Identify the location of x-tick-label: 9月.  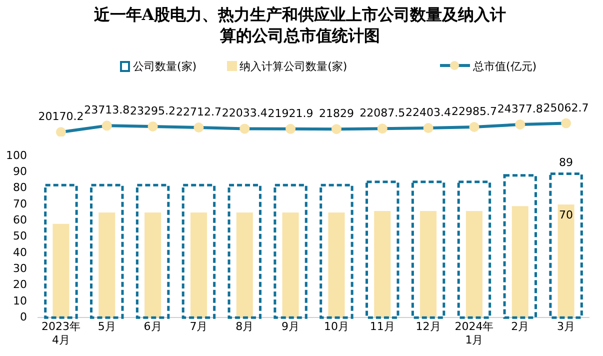
(291, 327).